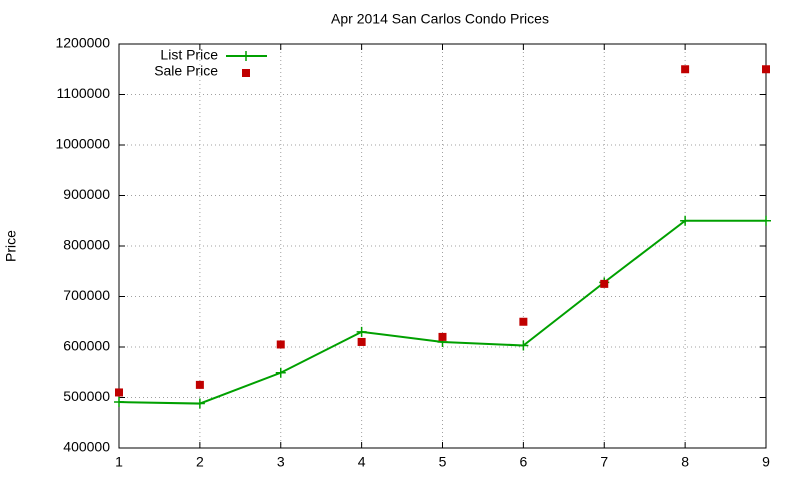 Image resolution: width=800 pixels, height=480 pixels. What do you see at coordinates (82, 144) in the screenshot?
I see `y-tick-label: 1000000` at bounding box center [82, 144].